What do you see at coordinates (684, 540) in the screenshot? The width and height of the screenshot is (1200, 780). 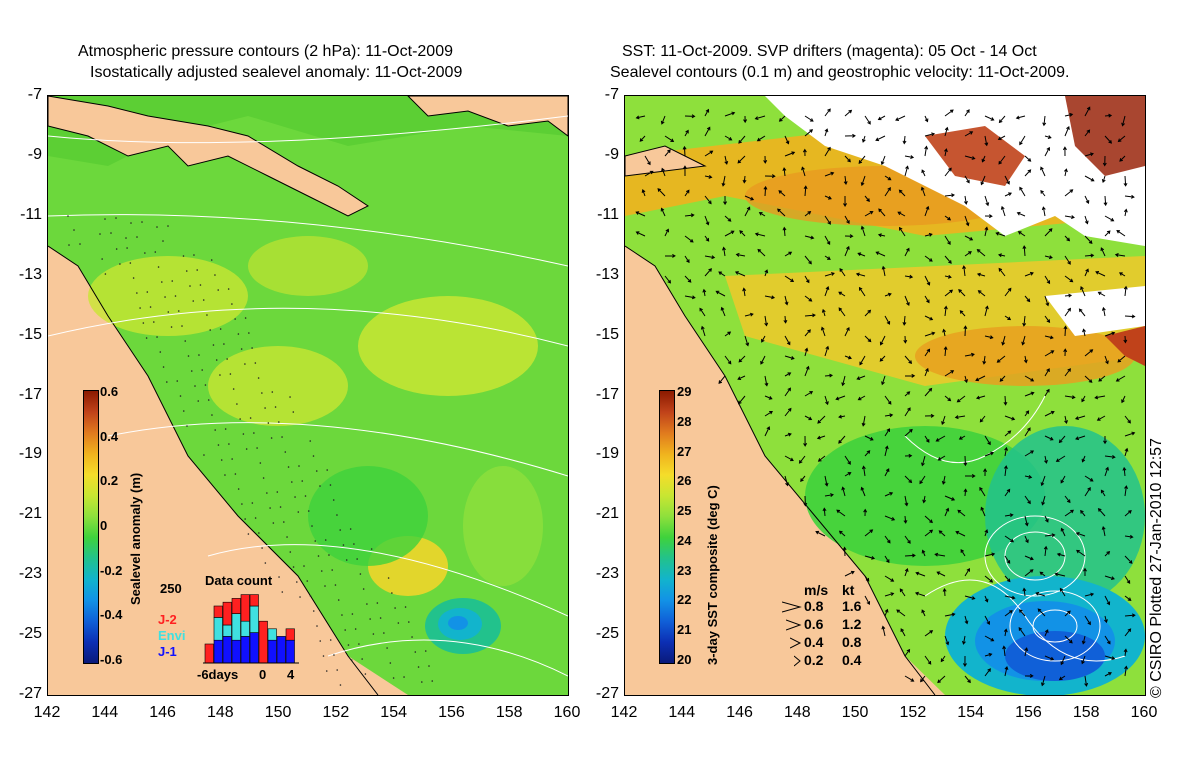 I see `colorbar-tick-label: 24` at bounding box center [684, 540].